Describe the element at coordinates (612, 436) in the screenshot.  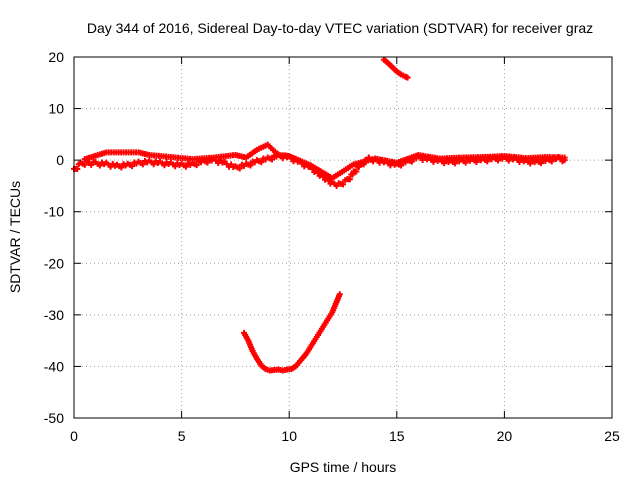
I see `x-tick-label: 25` at that location.